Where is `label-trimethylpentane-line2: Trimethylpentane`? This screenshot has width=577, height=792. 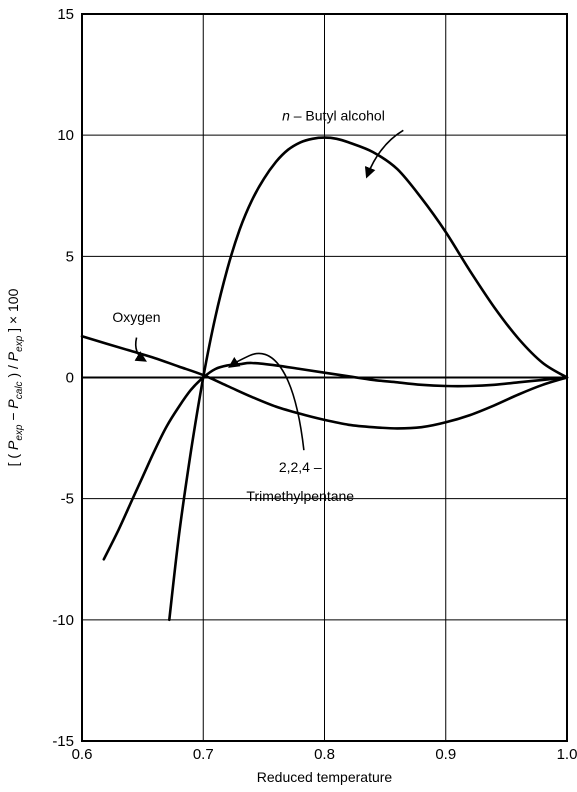
label-trimethylpentane-line2: Trimethylpentane is located at coordinates (300, 496).